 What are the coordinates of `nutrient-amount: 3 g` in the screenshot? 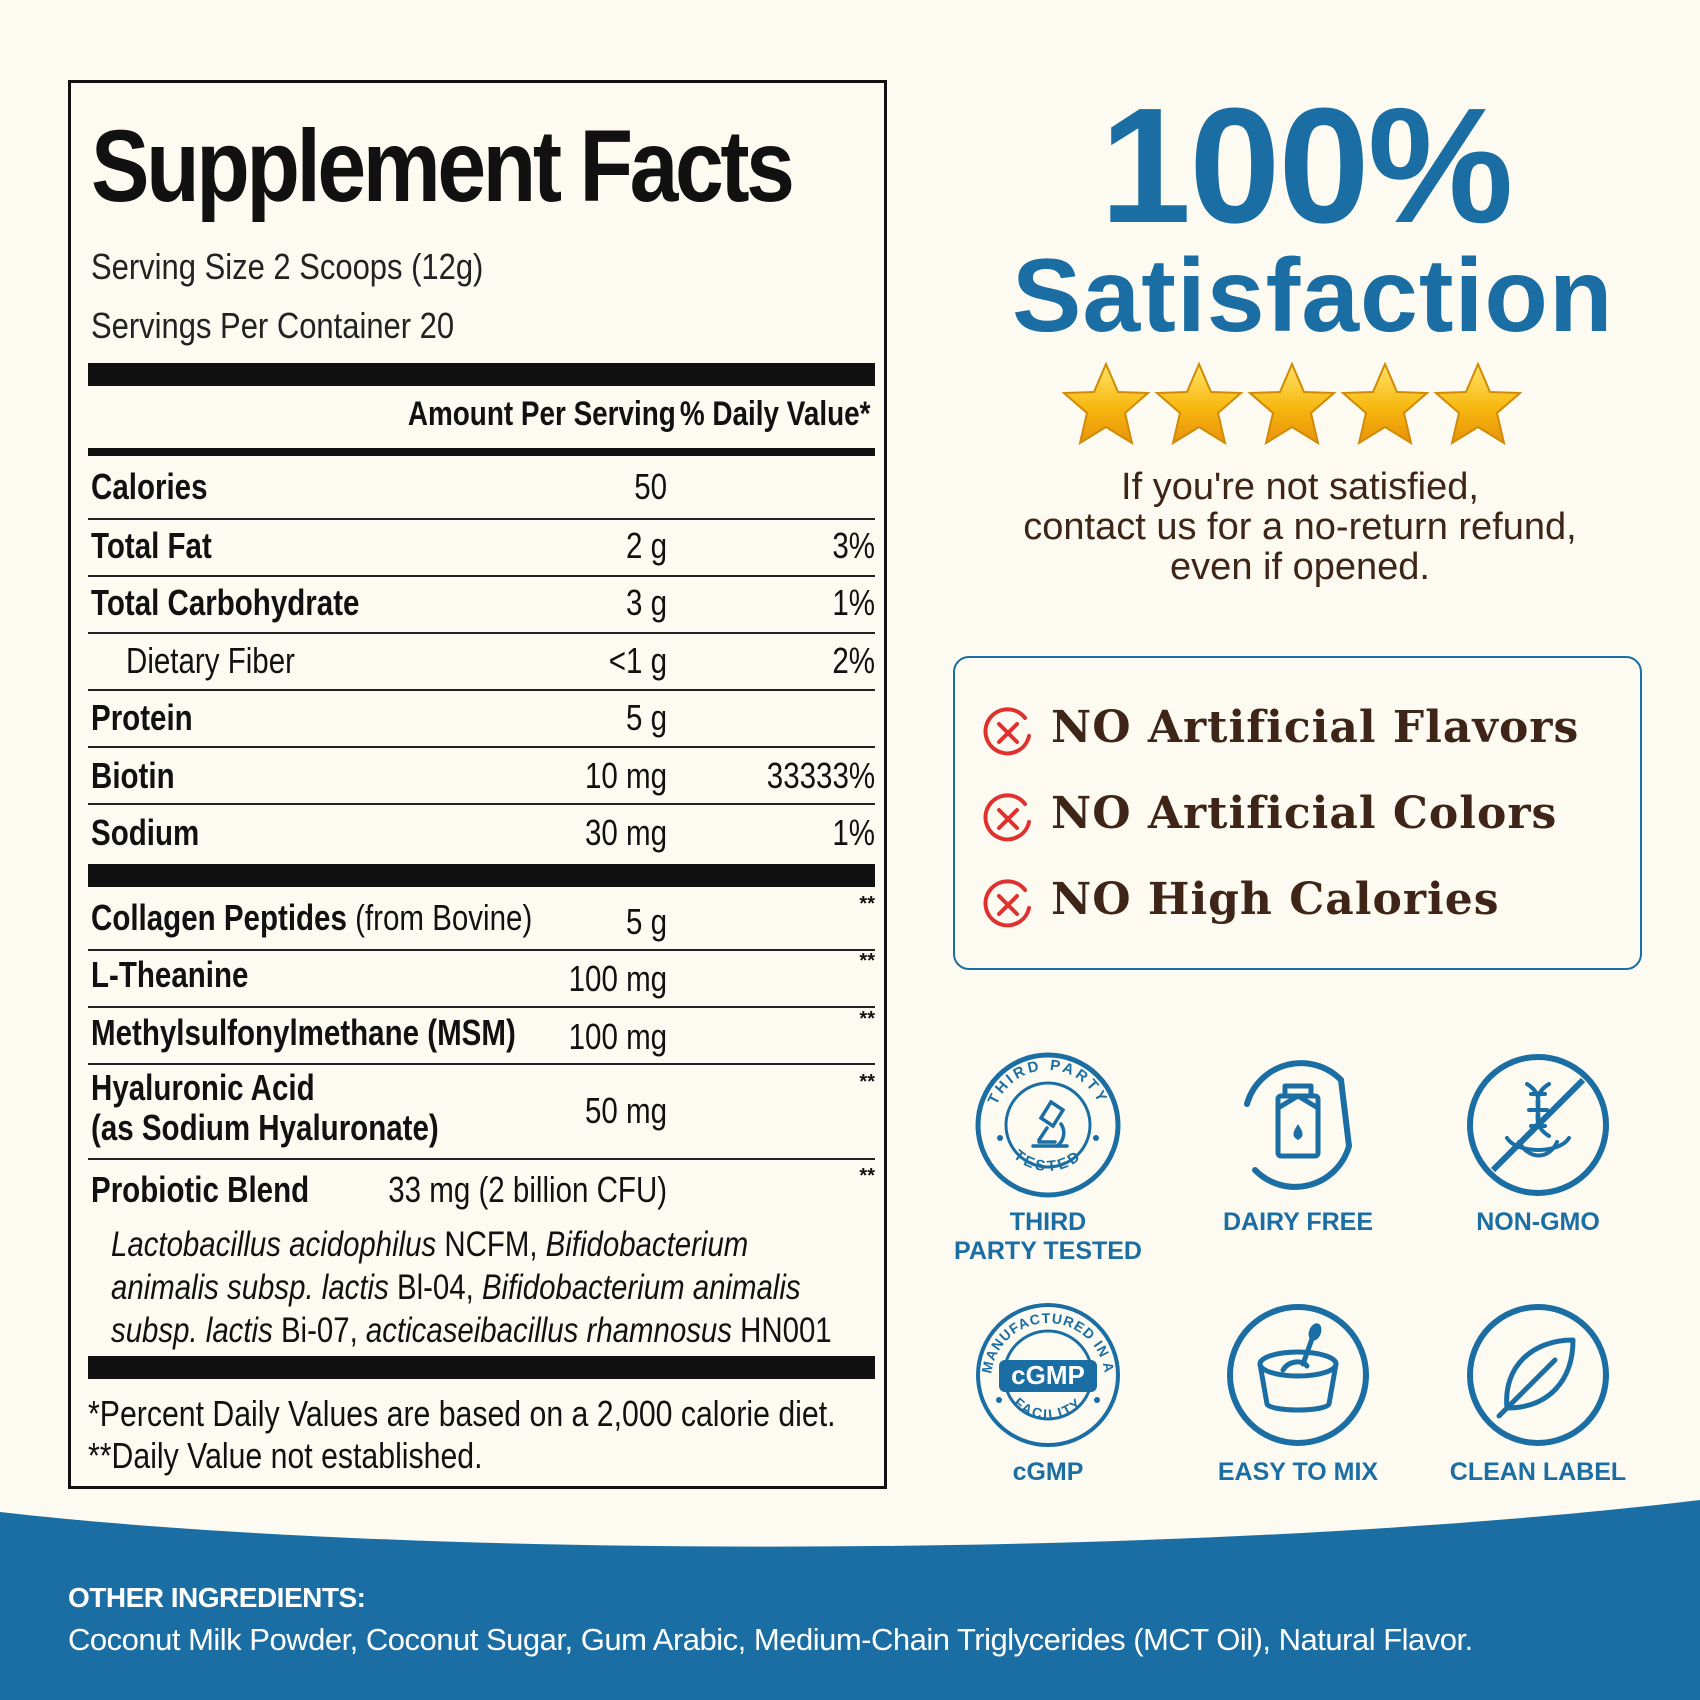 It's located at (646, 602).